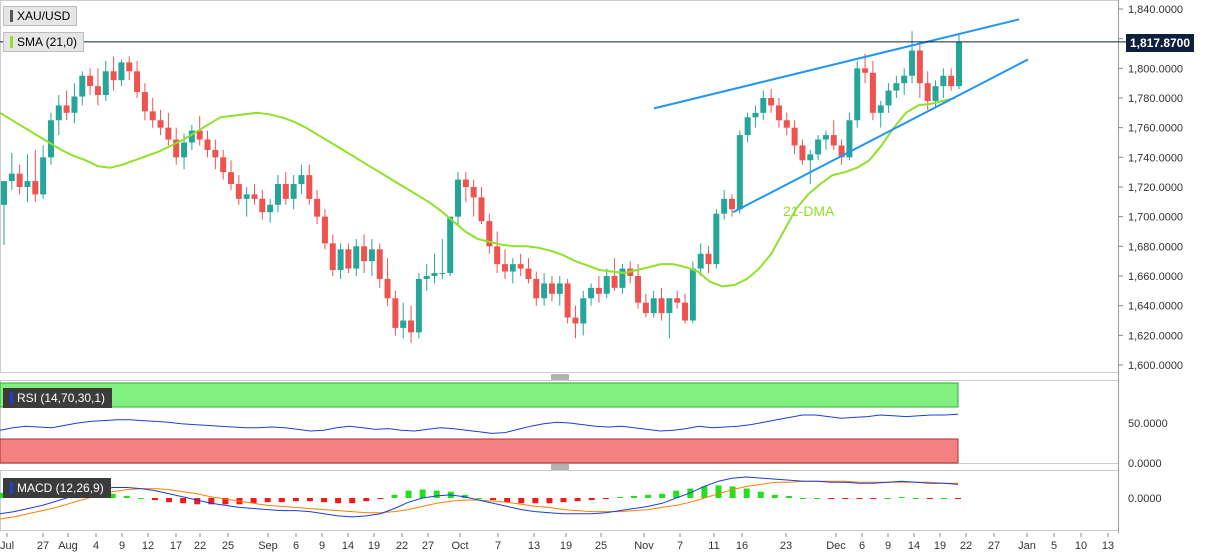 The width and height of the screenshot is (1207, 555). What do you see at coordinates (713, 546) in the screenshot?
I see `time-axis-label: 11` at bounding box center [713, 546].